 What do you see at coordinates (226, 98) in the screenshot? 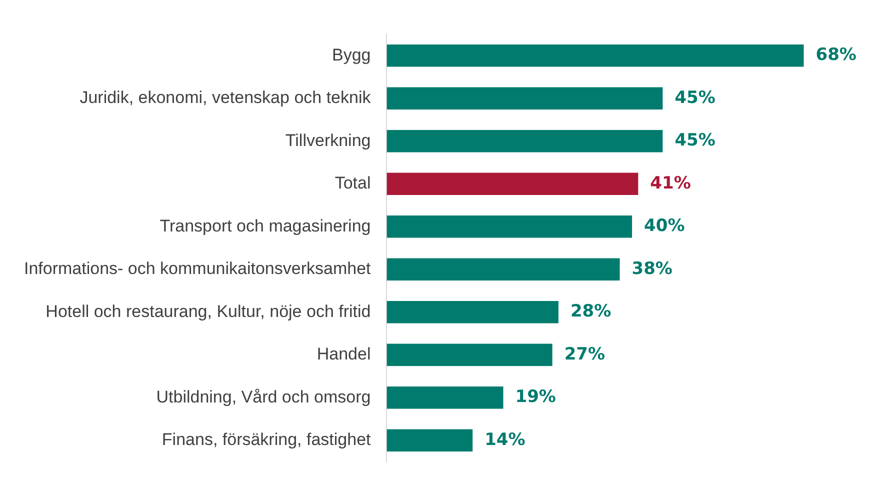
I see `y-tick-label: Juridik, ekonomi, vetenskap och teknik` at bounding box center [226, 98].